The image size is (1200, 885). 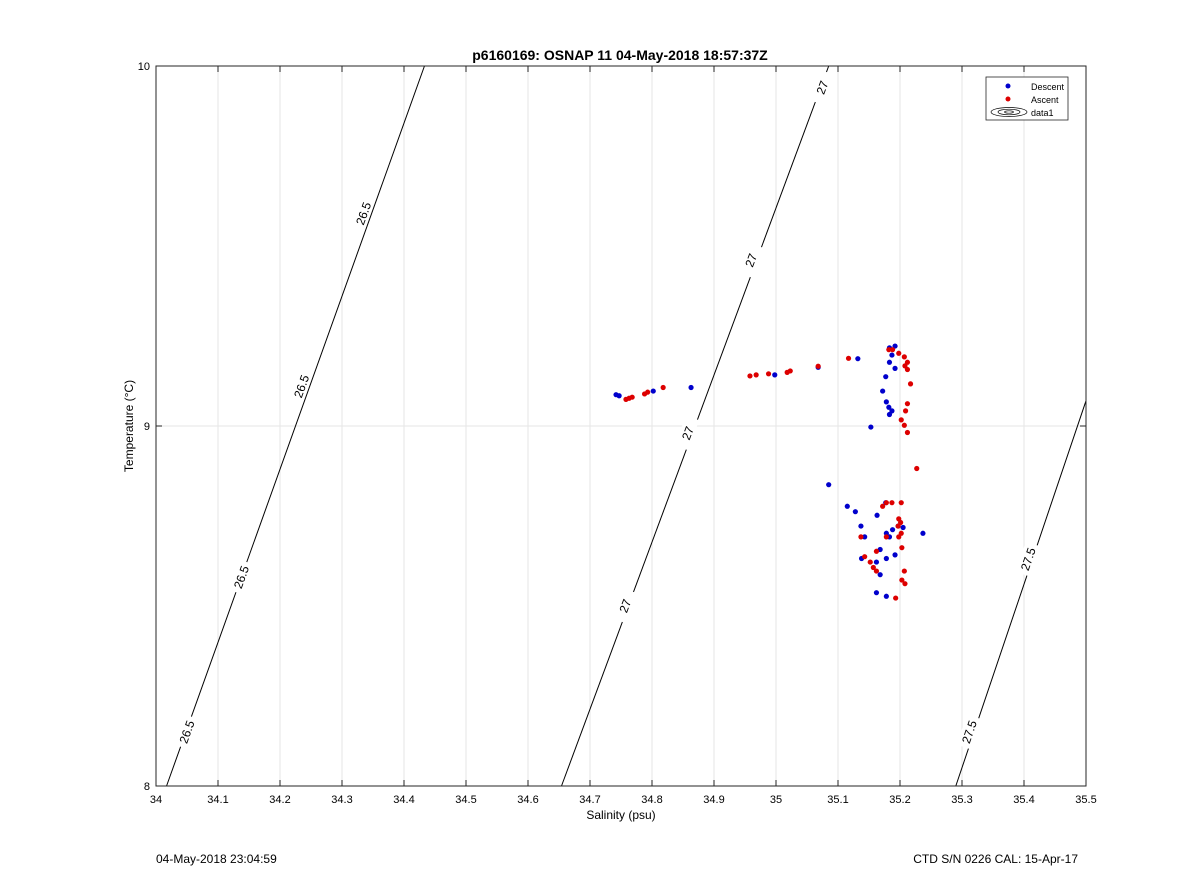 I want to click on y-axis-label: Temperature (°C), so click(x=129, y=426).